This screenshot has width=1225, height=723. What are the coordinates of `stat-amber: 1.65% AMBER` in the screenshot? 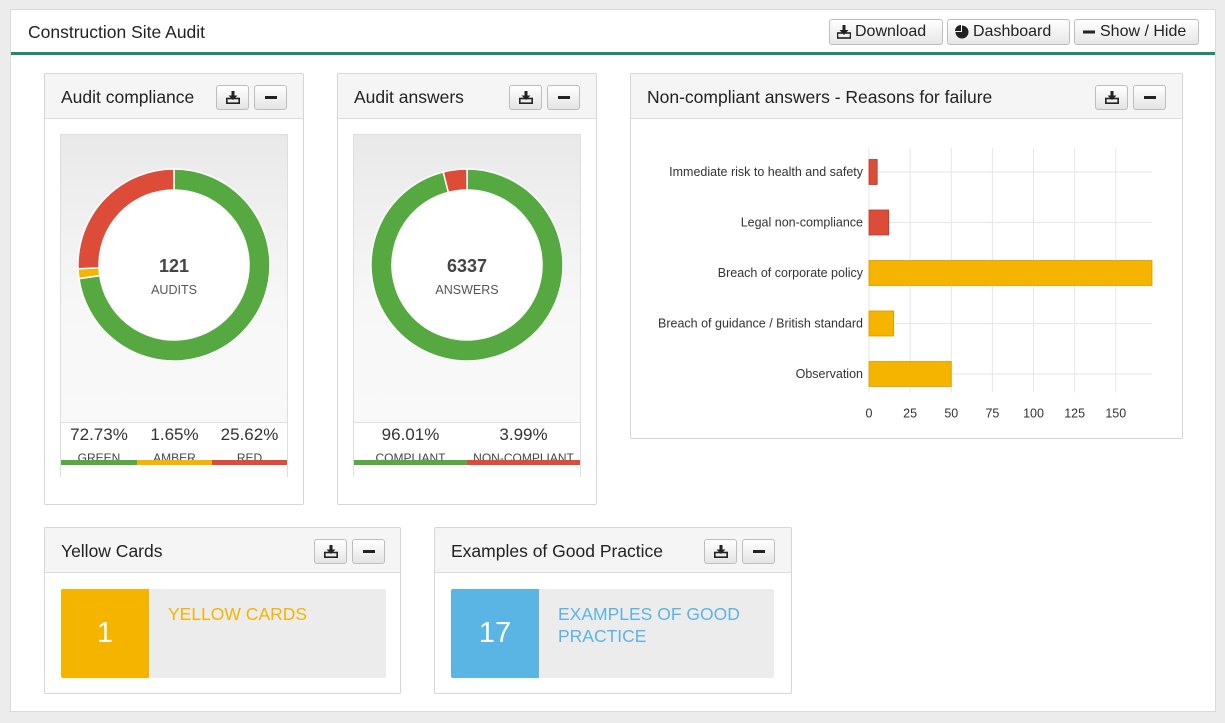 It's located at (174, 444).